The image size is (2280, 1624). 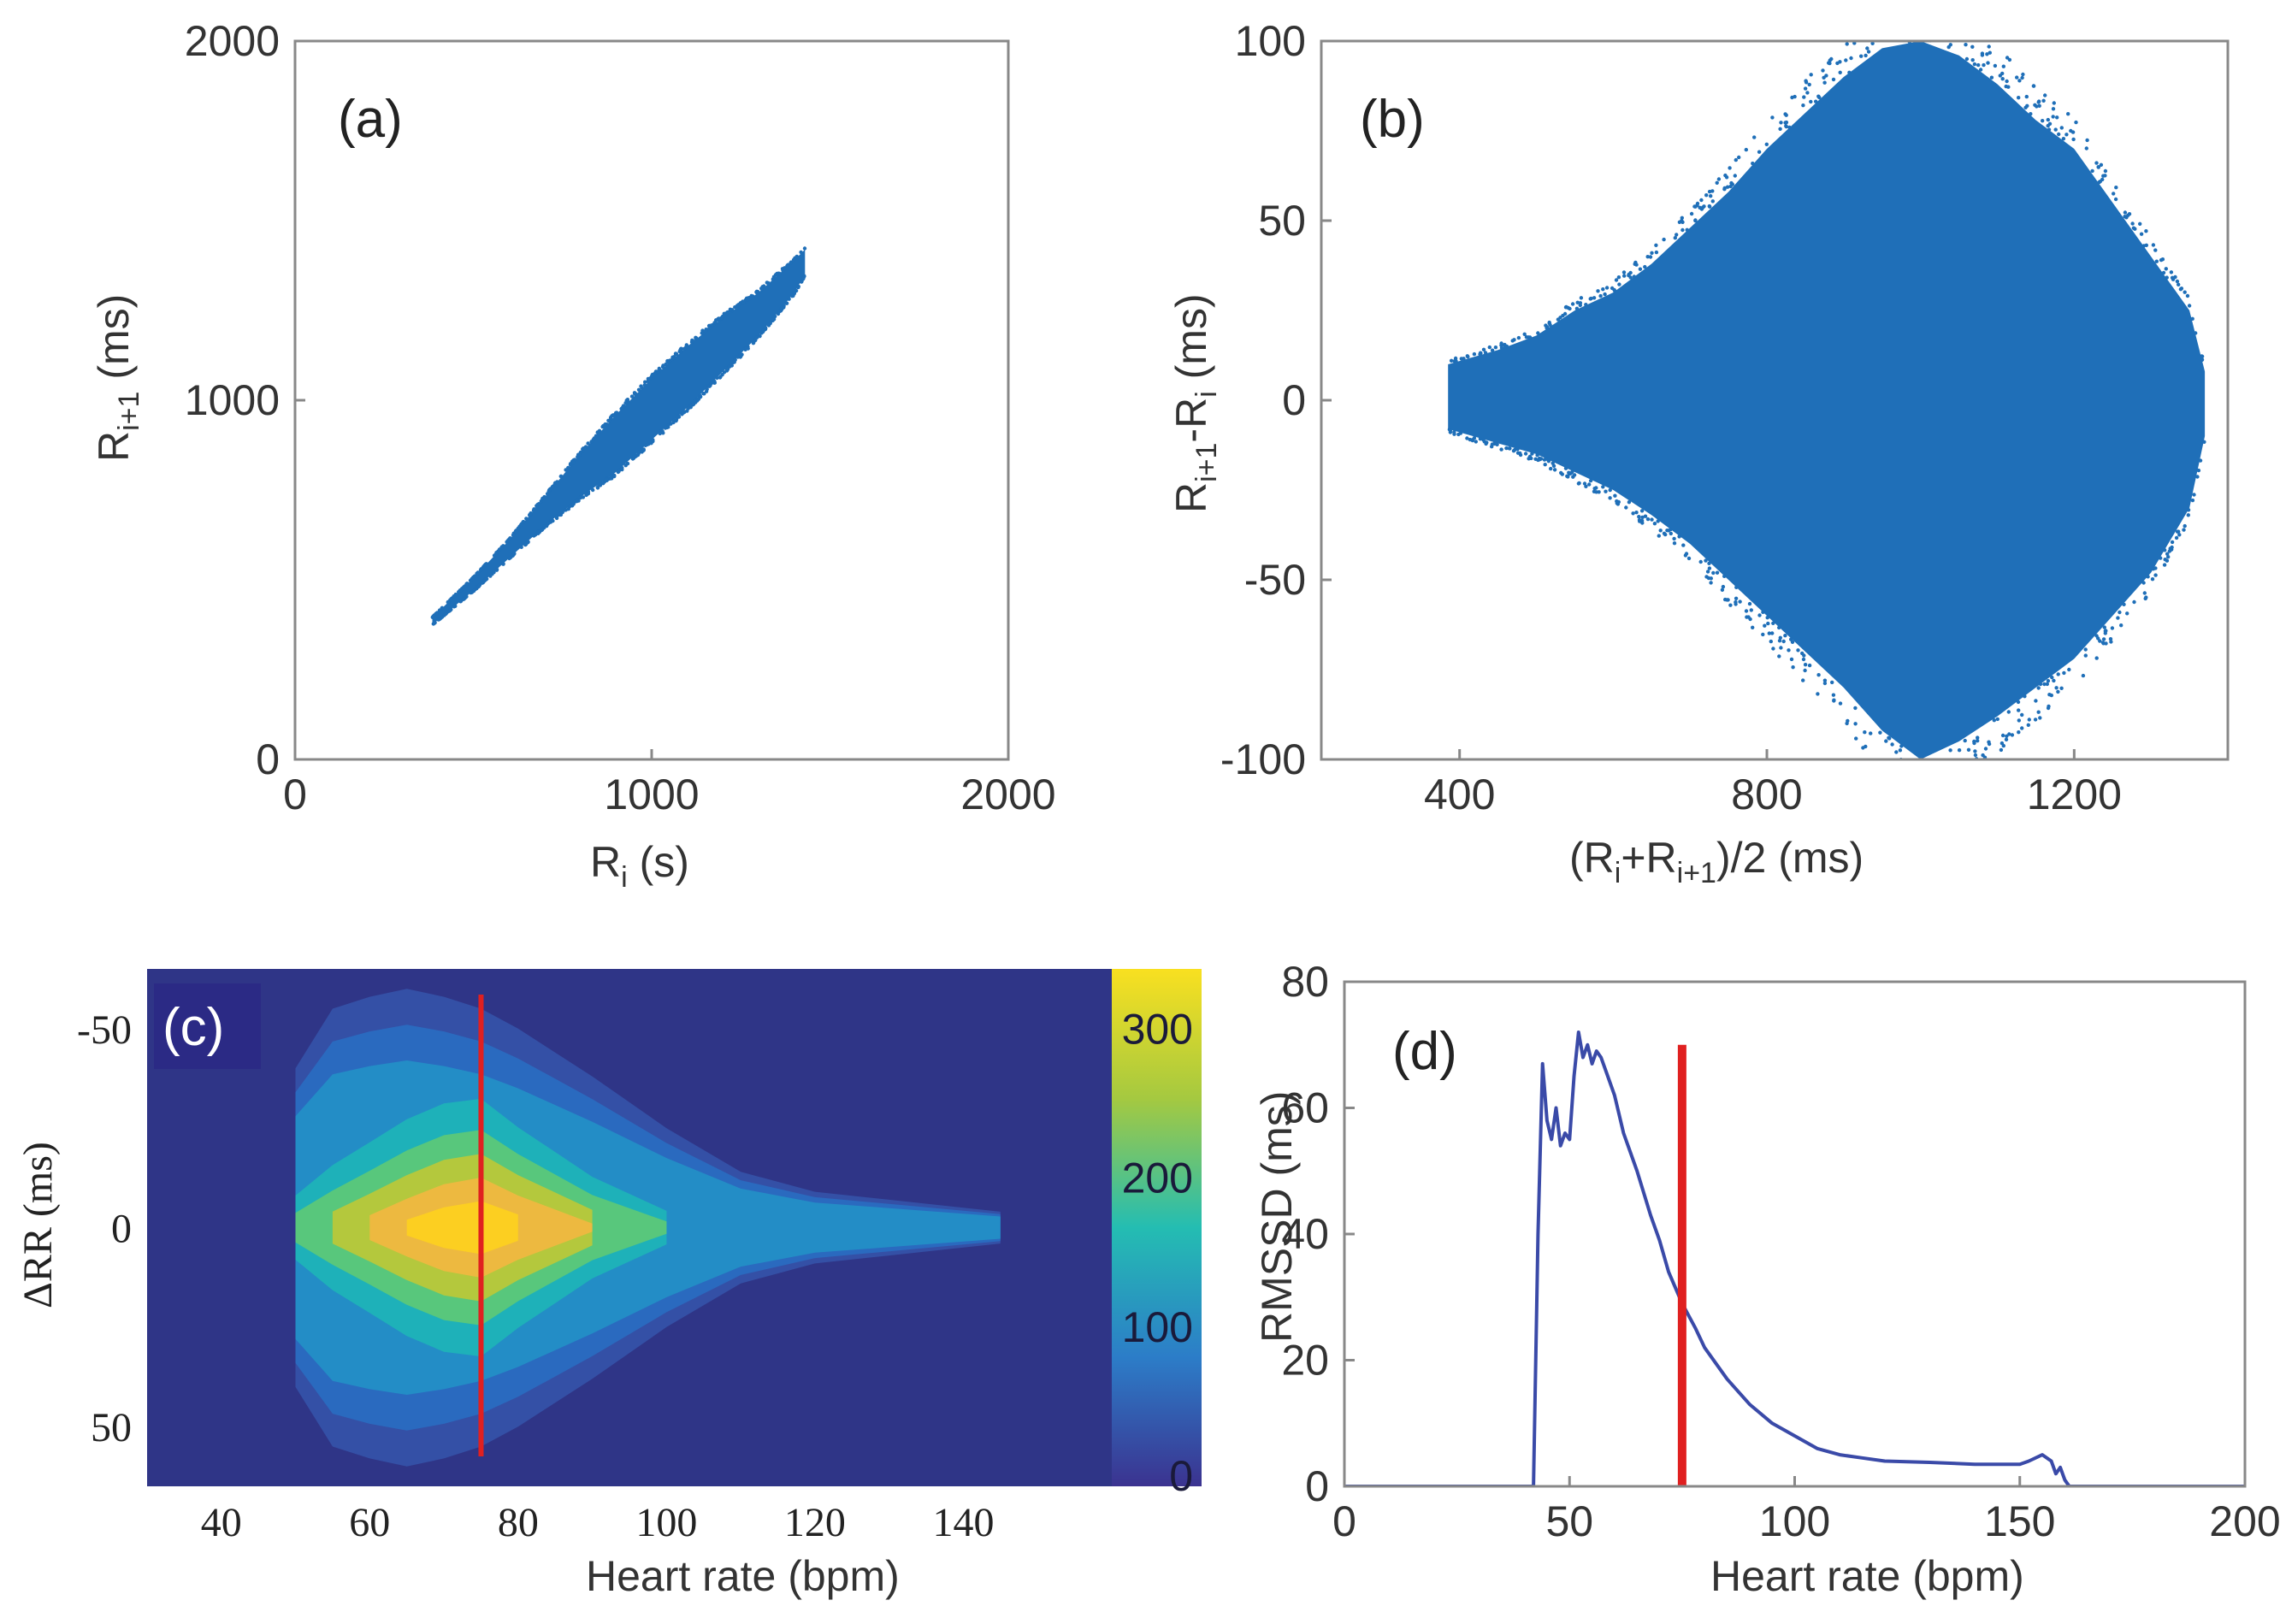 What do you see at coordinates (295, 794) in the screenshot?
I see `panel-a-xtick-0: 0` at bounding box center [295, 794].